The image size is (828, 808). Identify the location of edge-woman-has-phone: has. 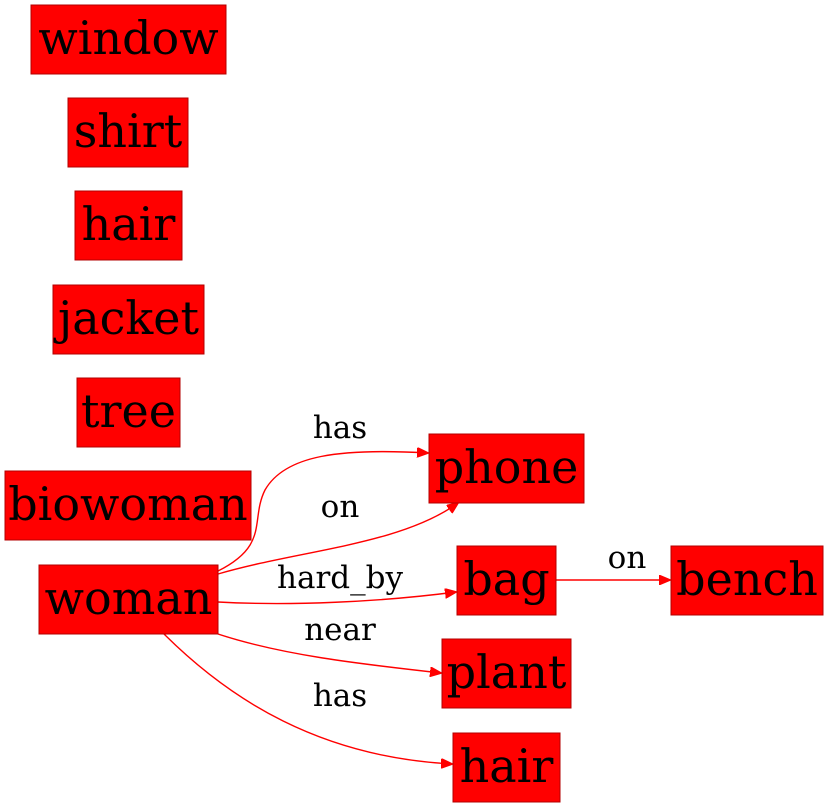
(322, 491).